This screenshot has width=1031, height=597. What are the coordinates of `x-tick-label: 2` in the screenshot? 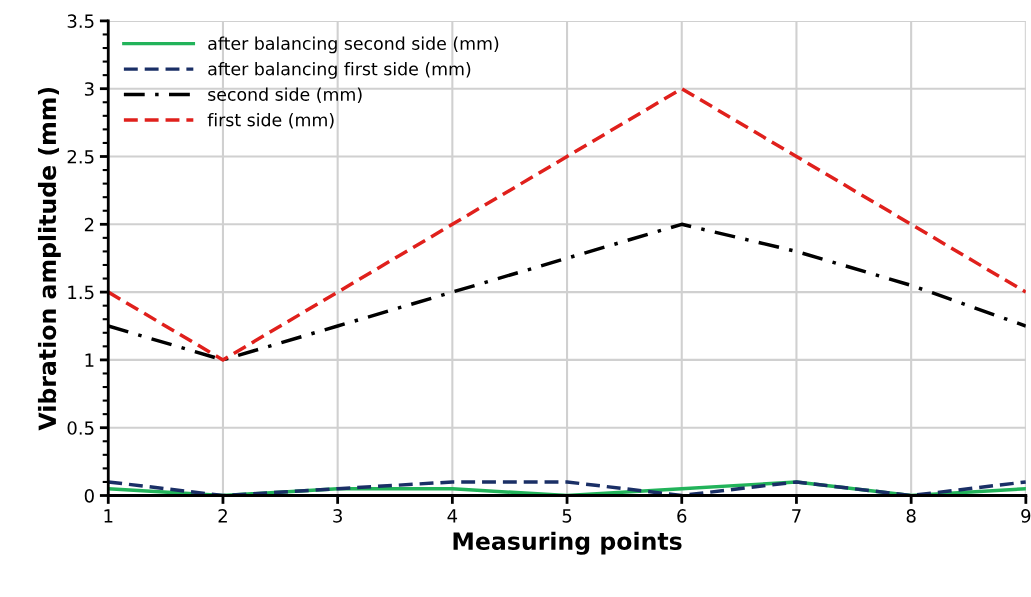 It's located at (222, 516).